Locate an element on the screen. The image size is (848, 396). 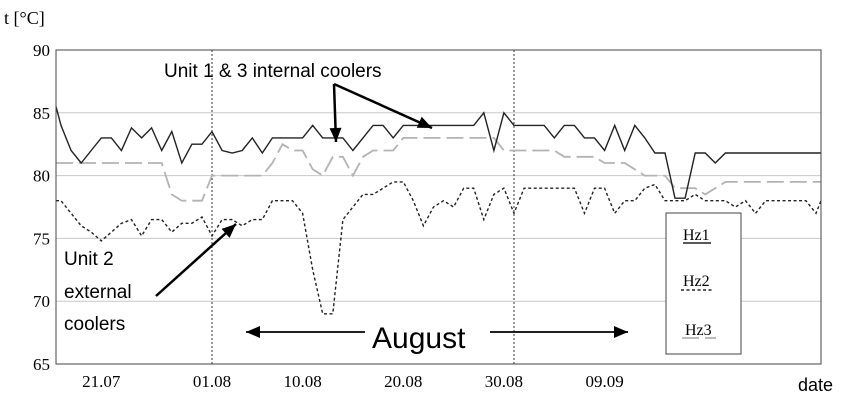
y-axis-label: t [°C] is located at coordinates (24, 18).